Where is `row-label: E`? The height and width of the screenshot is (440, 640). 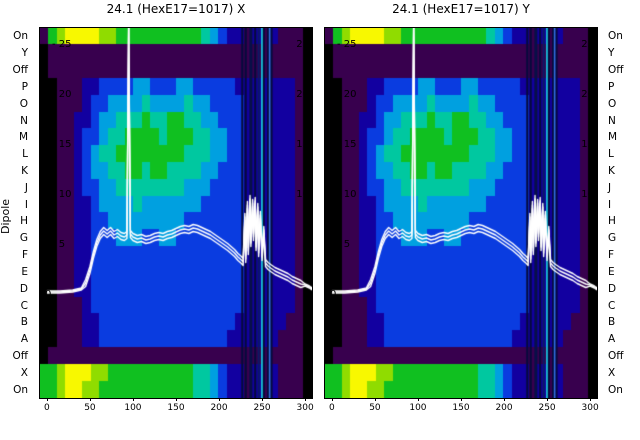
row-label: E is located at coordinates (24, 271).